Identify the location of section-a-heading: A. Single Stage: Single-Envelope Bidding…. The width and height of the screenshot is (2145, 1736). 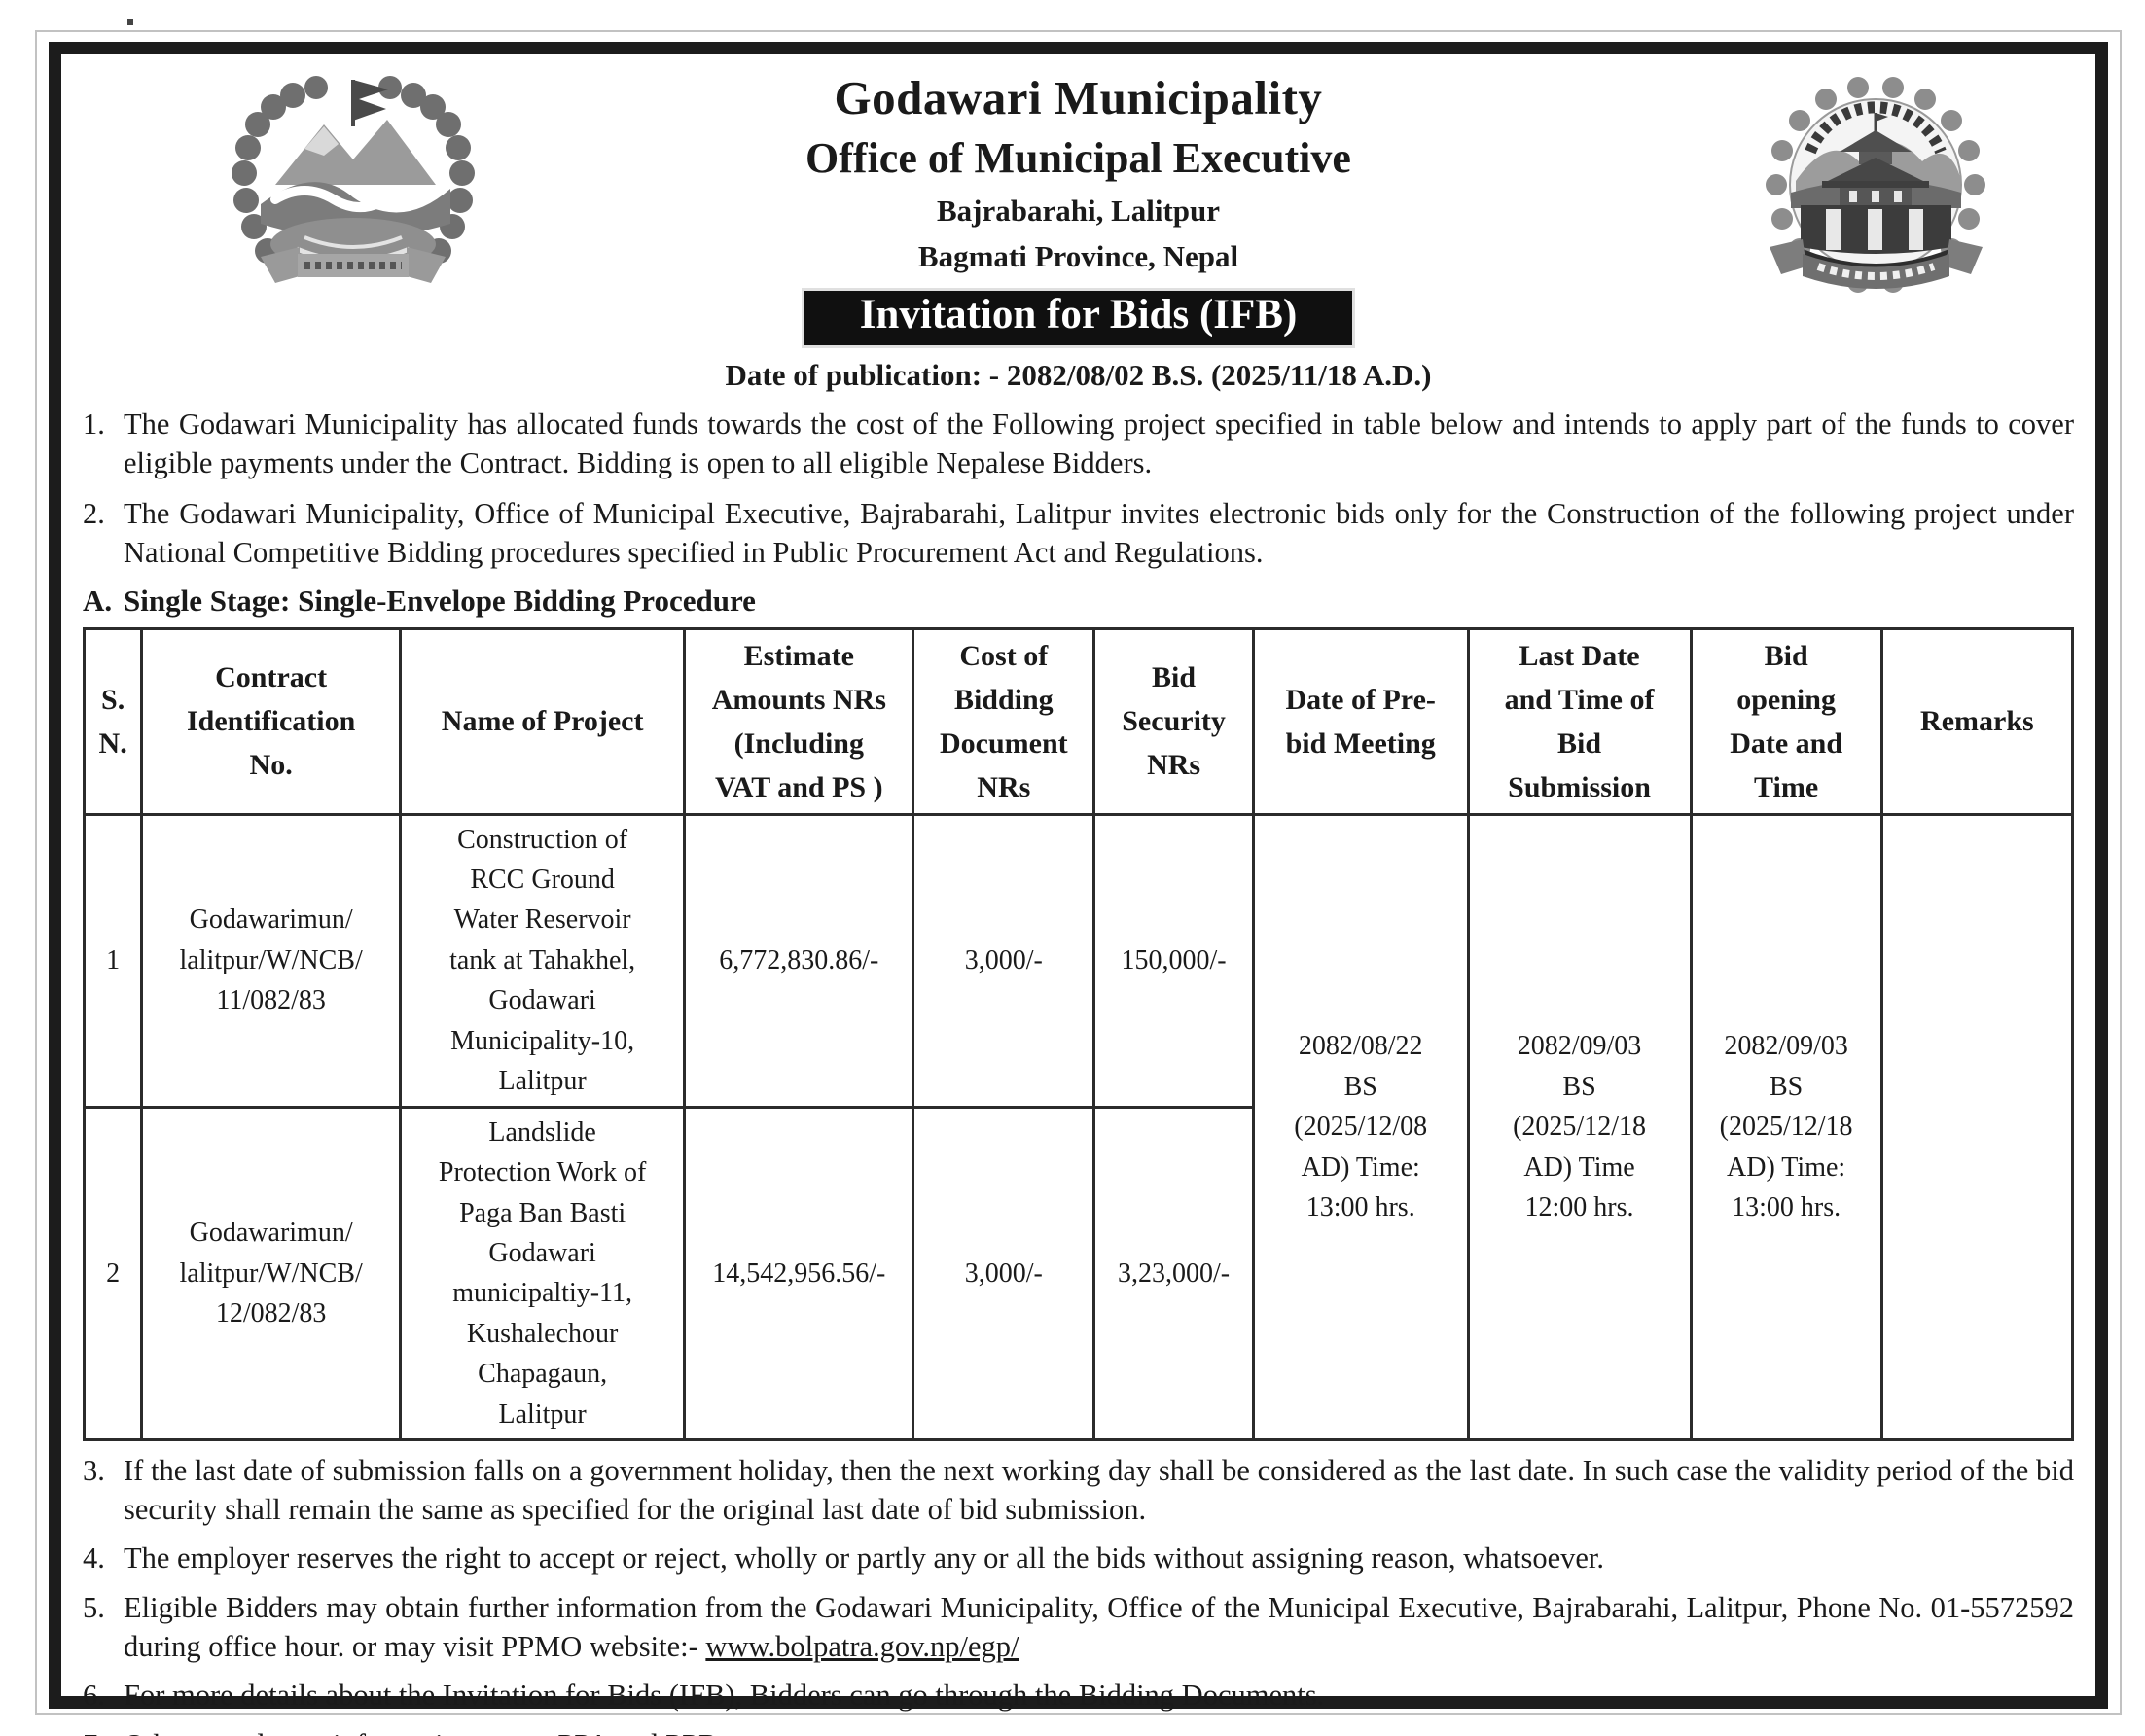
(1078, 602).